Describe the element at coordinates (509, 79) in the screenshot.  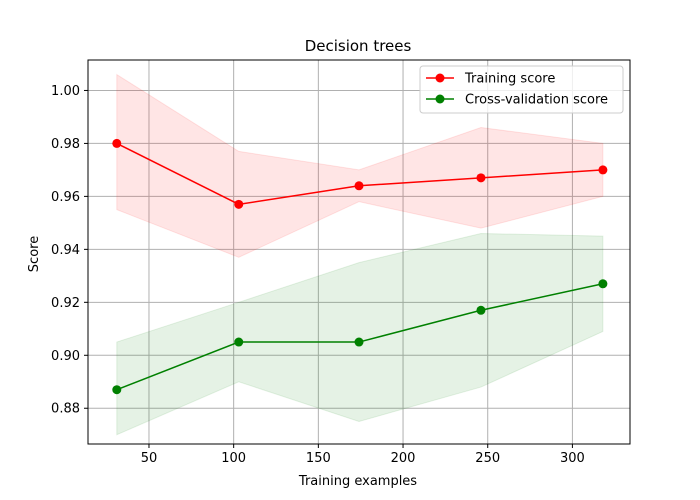
I see `legend-label-0: Training score` at that location.